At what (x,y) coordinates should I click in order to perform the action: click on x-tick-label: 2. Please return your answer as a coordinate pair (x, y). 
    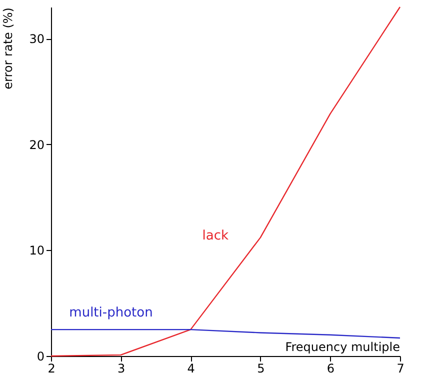
    Looking at the image, I should click on (52, 368).